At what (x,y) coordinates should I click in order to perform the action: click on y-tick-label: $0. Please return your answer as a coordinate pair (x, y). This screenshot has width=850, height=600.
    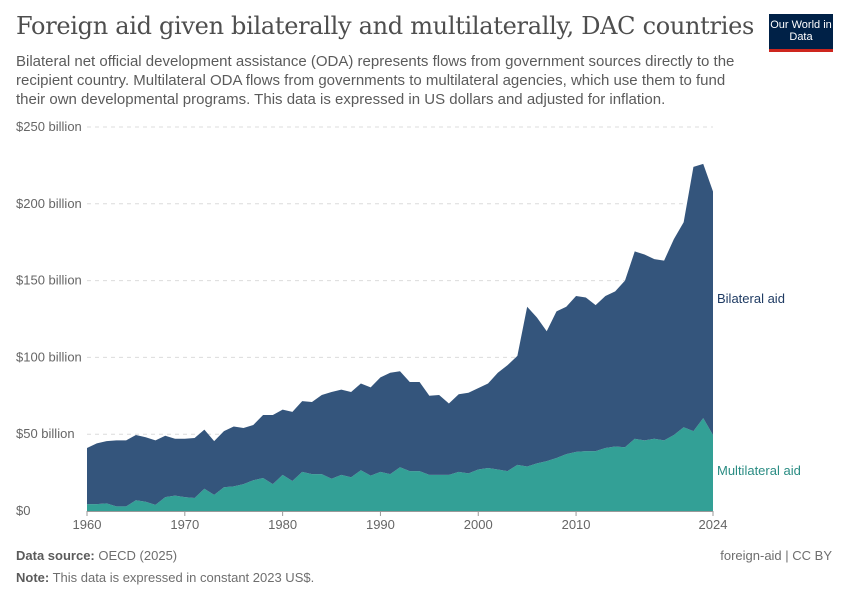
    Looking at the image, I should click on (23, 510).